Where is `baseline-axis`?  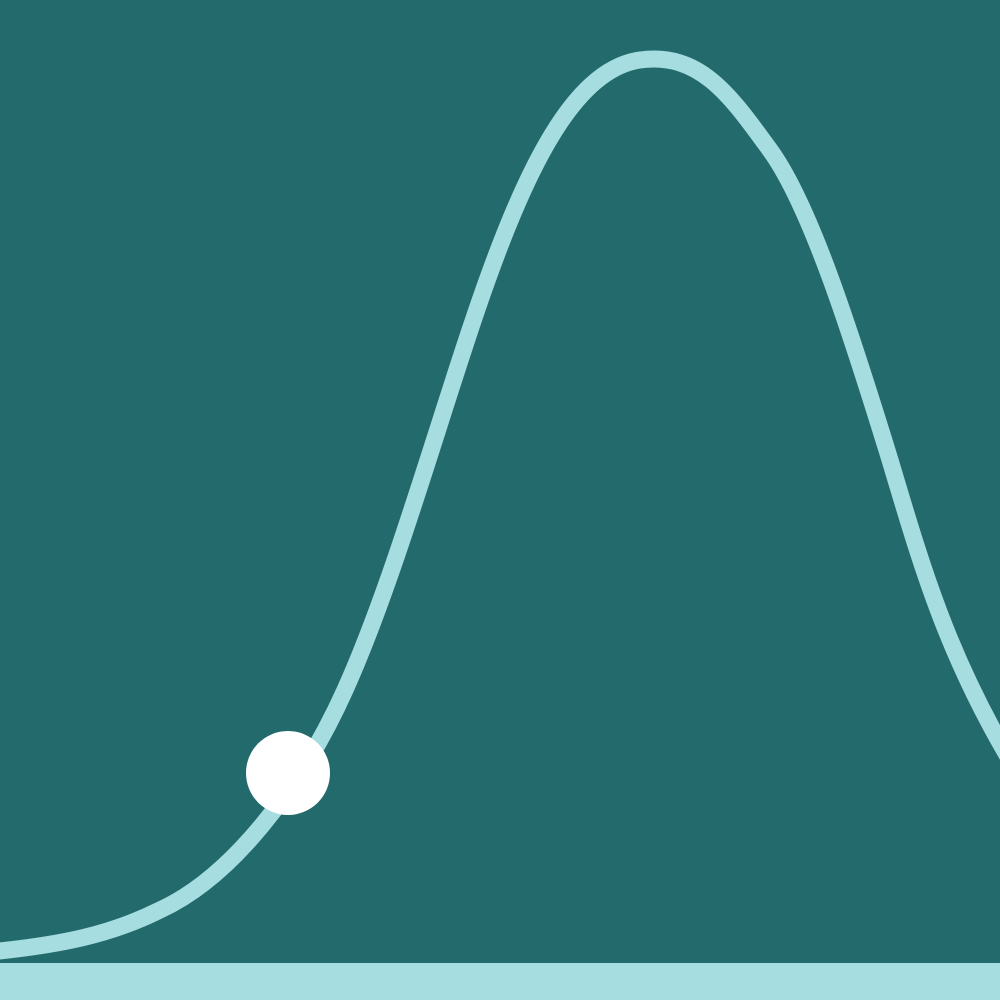
baseline-axis is located at coordinates (500, 981).